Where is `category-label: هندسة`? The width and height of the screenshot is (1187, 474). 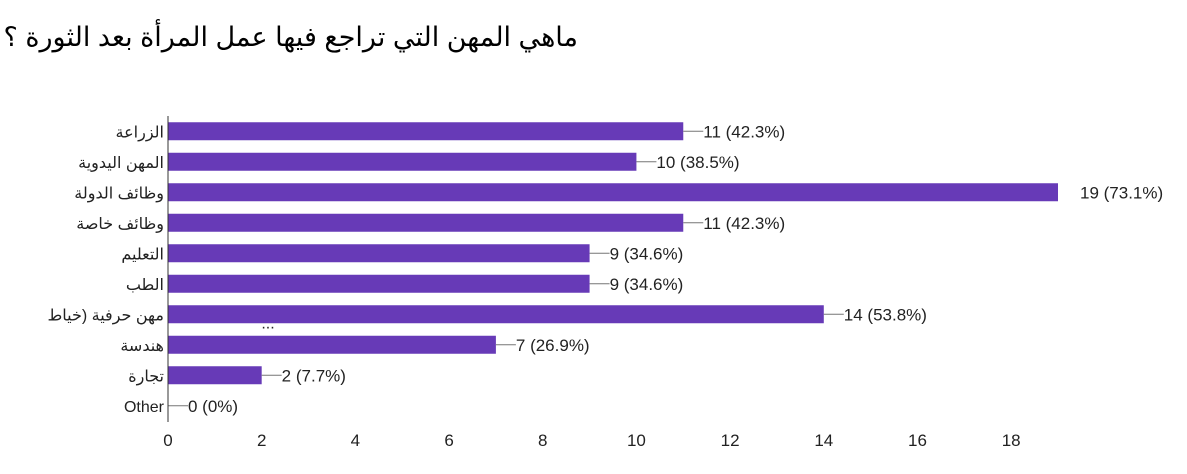
category-label: هندسة is located at coordinates (142, 346).